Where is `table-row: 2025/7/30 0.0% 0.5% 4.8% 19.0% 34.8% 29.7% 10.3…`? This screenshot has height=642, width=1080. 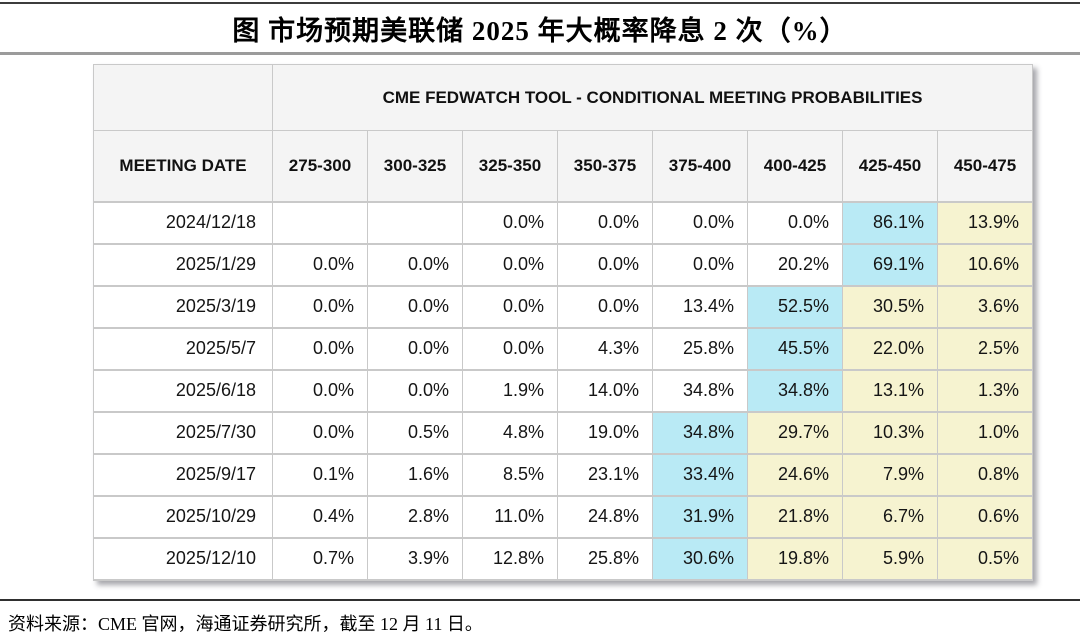 table-row: 2025/7/30 0.0% 0.5% 4.8% 19.0% 34.8% 29.7% 10.3… is located at coordinates (563, 432).